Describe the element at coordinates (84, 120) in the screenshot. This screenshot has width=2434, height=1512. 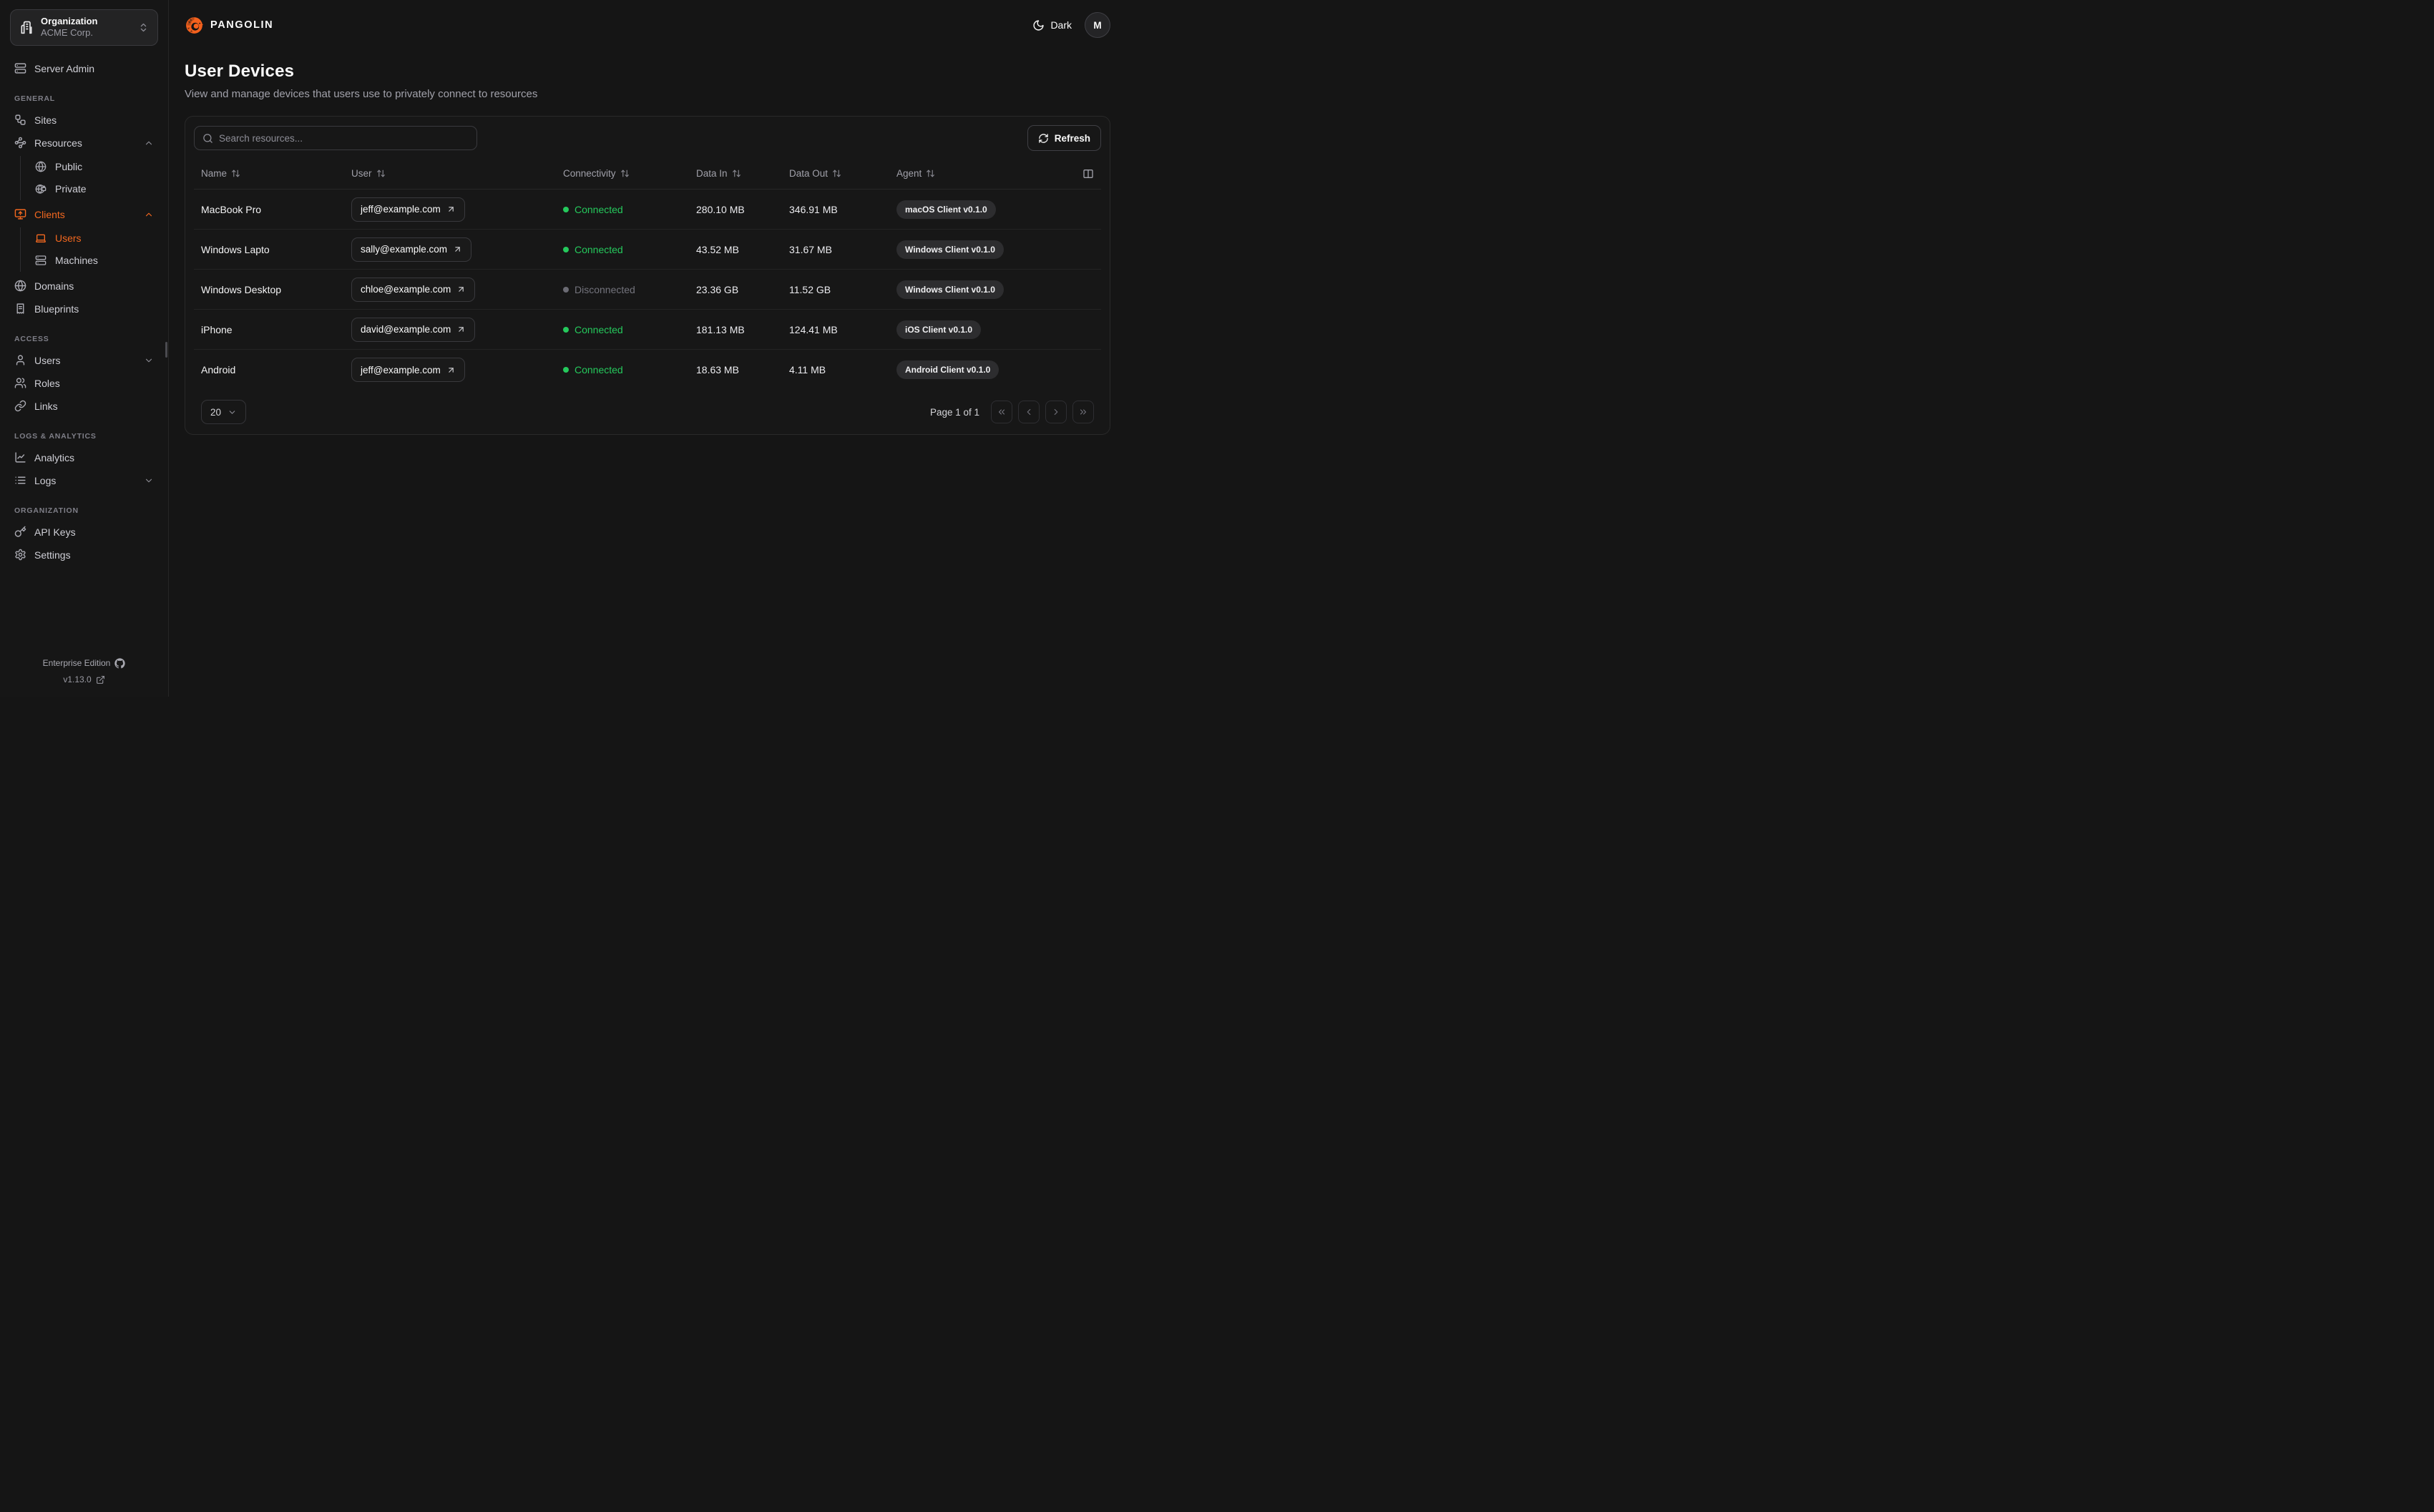
I see `sidebar-item-sites: Sites` at that location.